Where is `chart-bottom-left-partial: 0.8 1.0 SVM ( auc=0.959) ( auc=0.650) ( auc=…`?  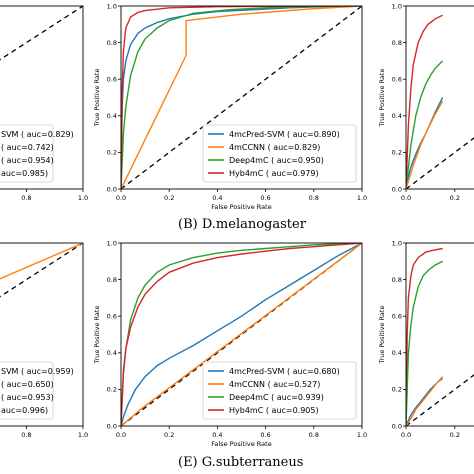 chart-bottom-left-partial: 0.8 1.0 SVM ( auc=0.959) ( auc=0.650) ( auc=… is located at coordinates (44, 340).